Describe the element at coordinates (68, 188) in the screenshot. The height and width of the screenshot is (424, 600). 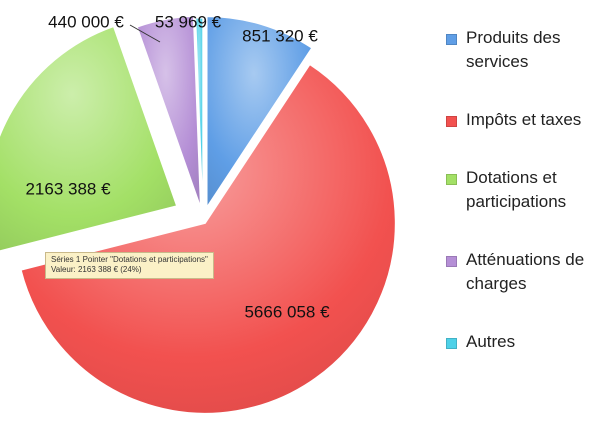
I see `data-label-dotations: 2163 388 €` at that location.